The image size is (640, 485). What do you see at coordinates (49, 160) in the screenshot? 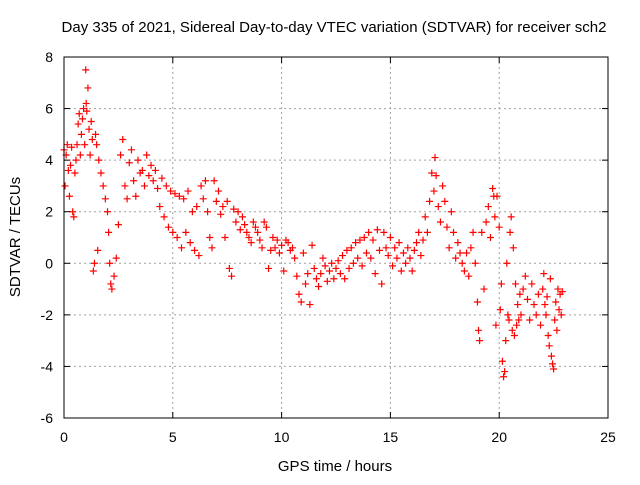
I see `y-tick-label: 4` at bounding box center [49, 160].